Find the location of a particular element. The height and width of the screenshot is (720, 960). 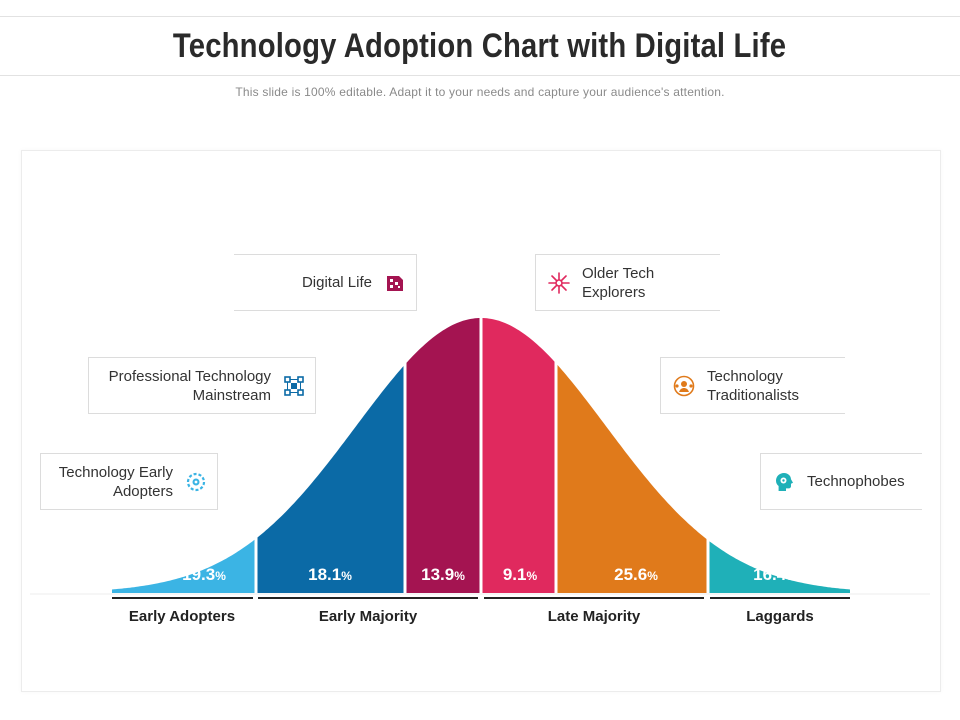

pct-value: 18.1 is located at coordinates (325, 574).